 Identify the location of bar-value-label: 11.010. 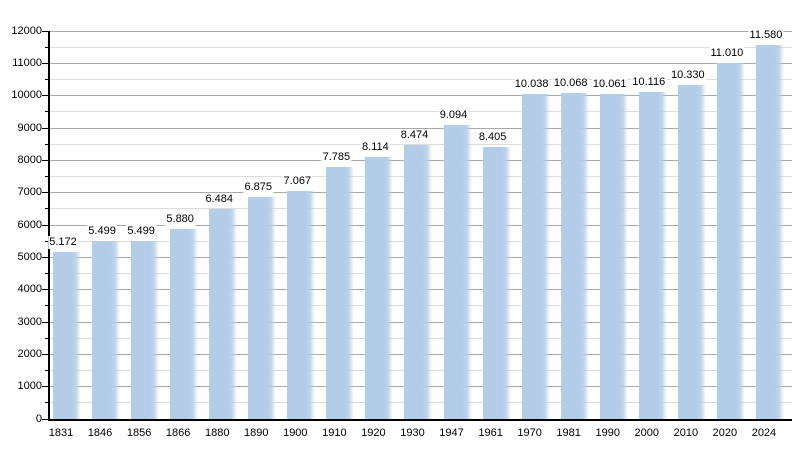
(727, 53).